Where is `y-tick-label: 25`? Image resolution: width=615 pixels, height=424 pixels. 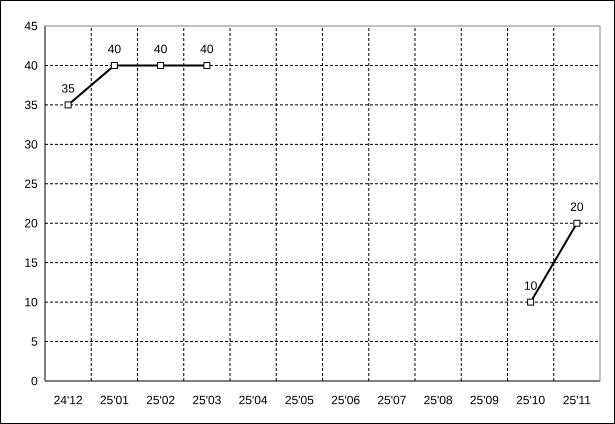
y-tick-label: 25 is located at coordinates (31, 184).